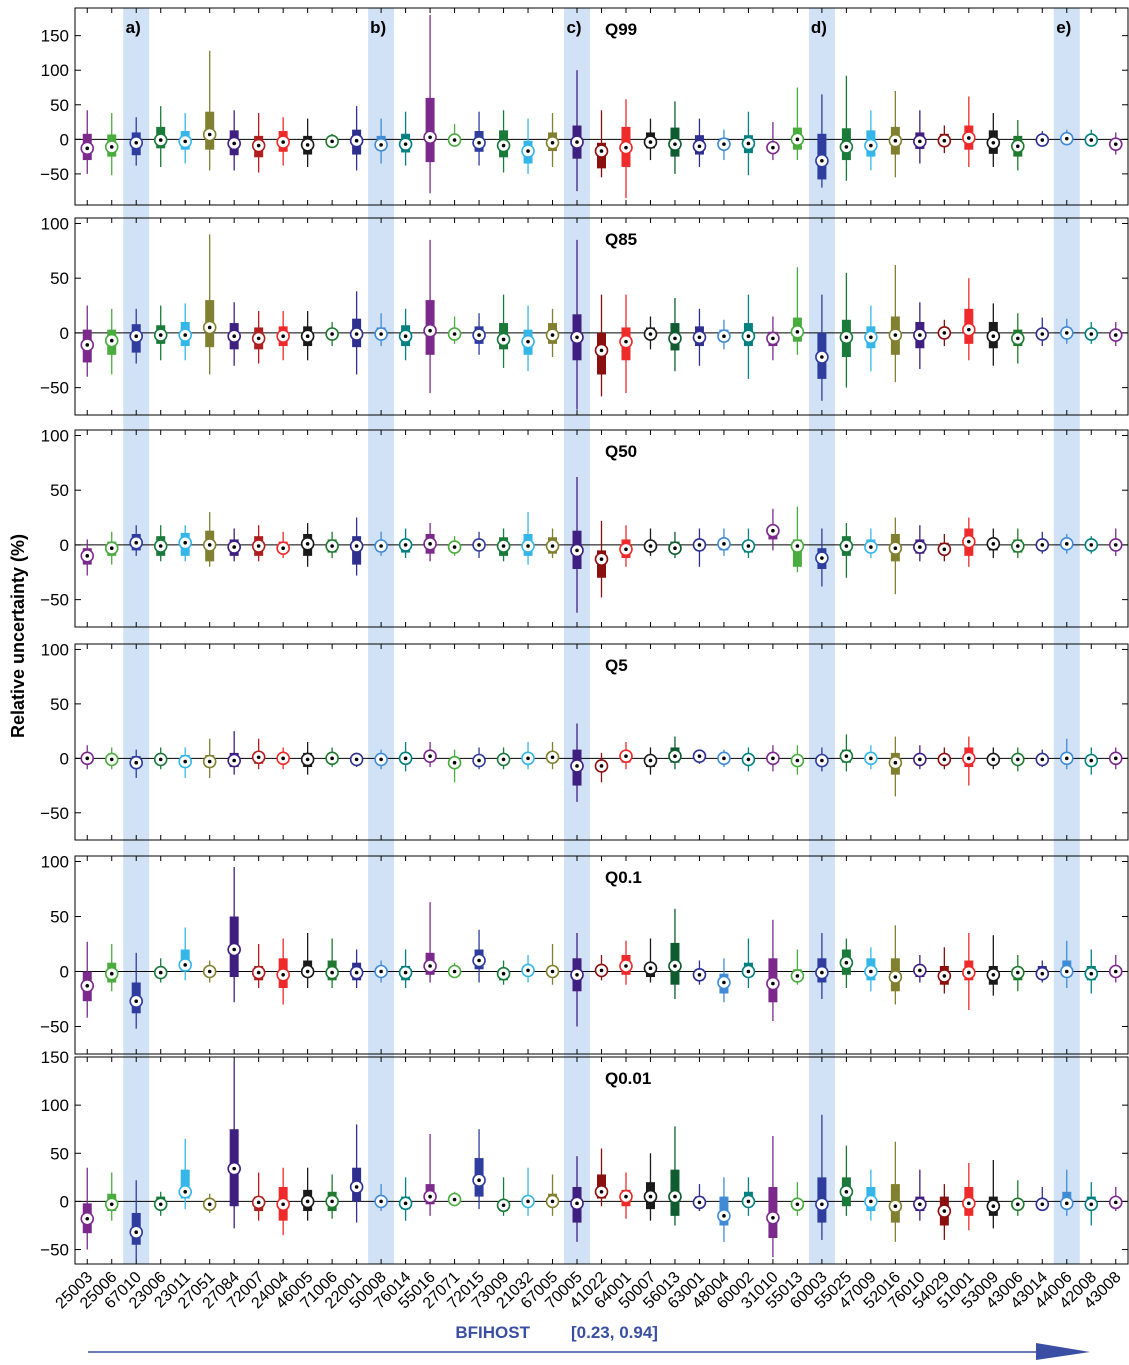 This screenshot has width=1129, height=1365. What do you see at coordinates (64, 545) in the screenshot?
I see `y-tick-label: 0` at bounding box center [64, 545].